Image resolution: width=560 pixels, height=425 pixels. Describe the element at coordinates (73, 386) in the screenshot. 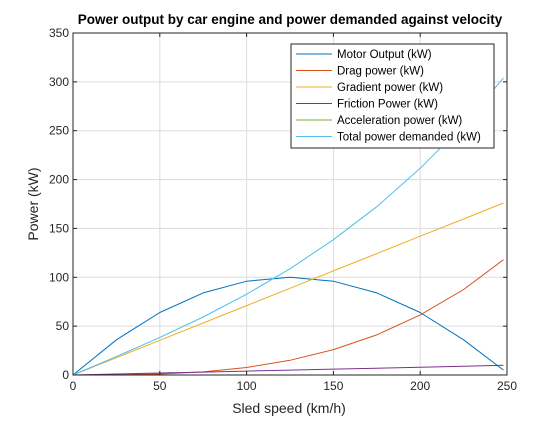

I see `x-tick-label: 0` at that location.